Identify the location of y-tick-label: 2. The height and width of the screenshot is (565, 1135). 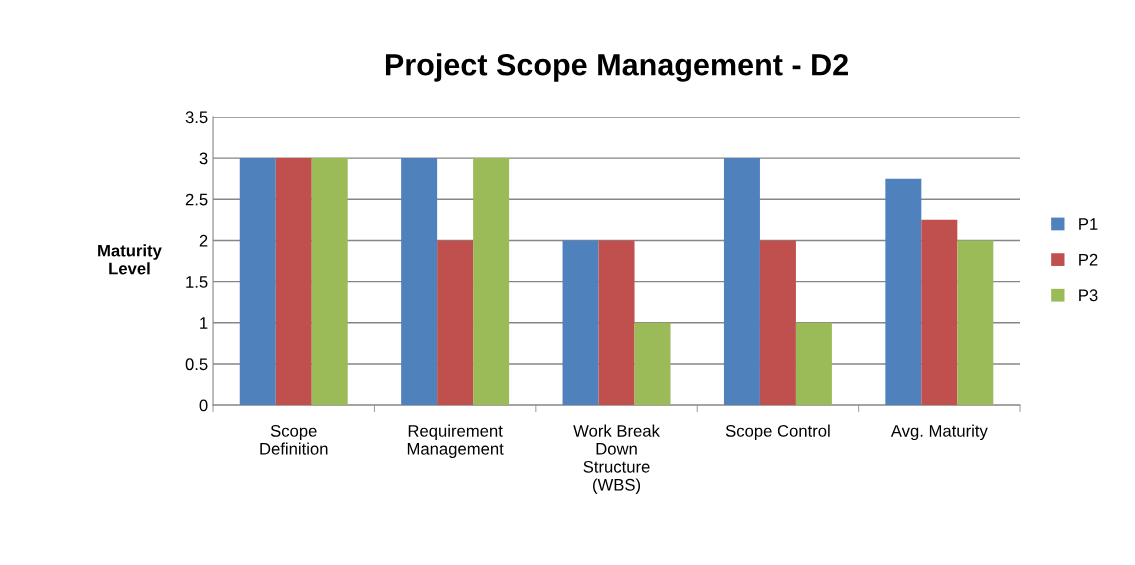
(203, 240).